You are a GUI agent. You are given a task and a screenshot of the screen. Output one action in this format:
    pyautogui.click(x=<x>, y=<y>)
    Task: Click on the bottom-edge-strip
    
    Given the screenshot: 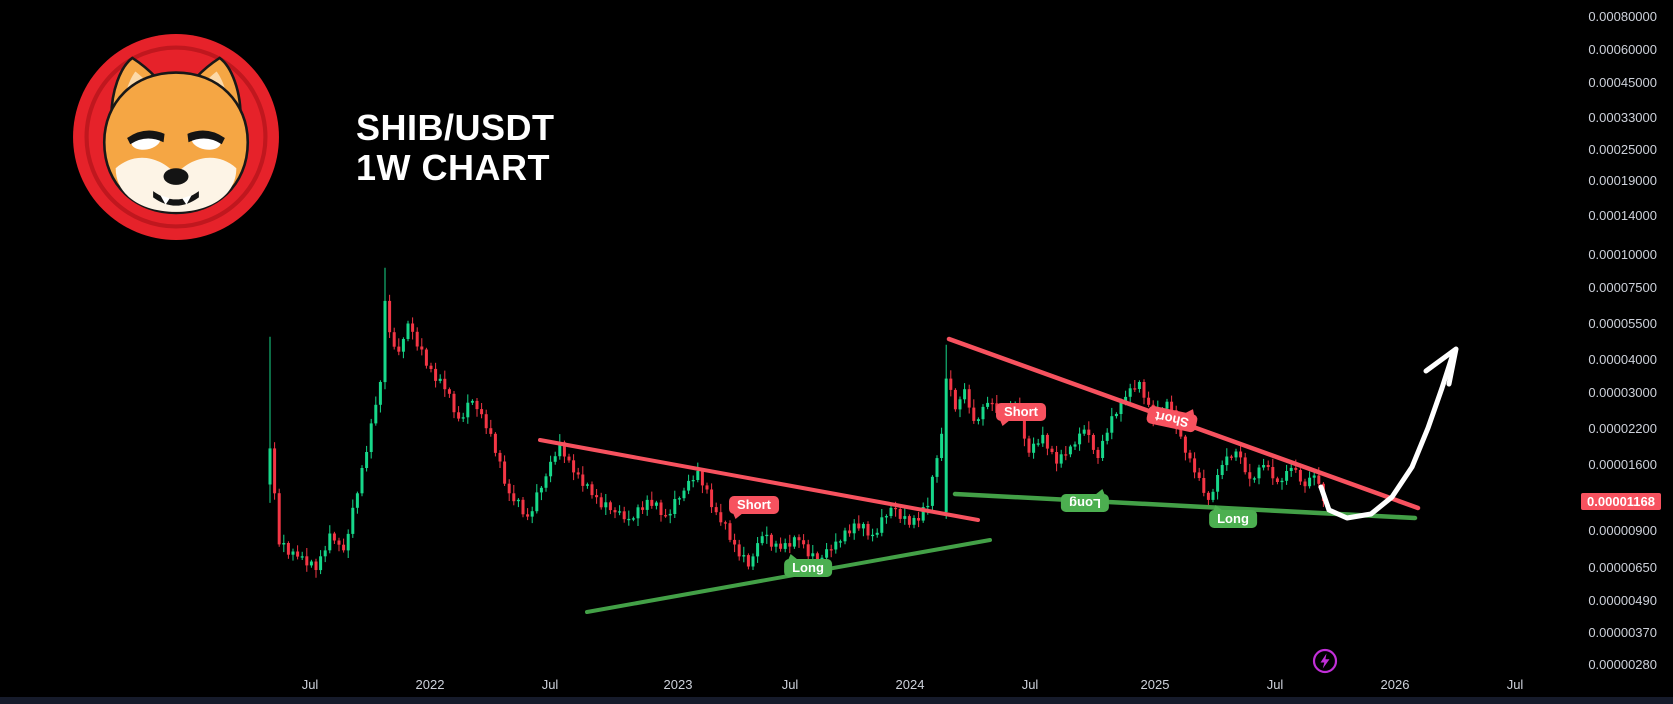 What is the action you would take?
    pyautogui.click(x=836, y=700)
    